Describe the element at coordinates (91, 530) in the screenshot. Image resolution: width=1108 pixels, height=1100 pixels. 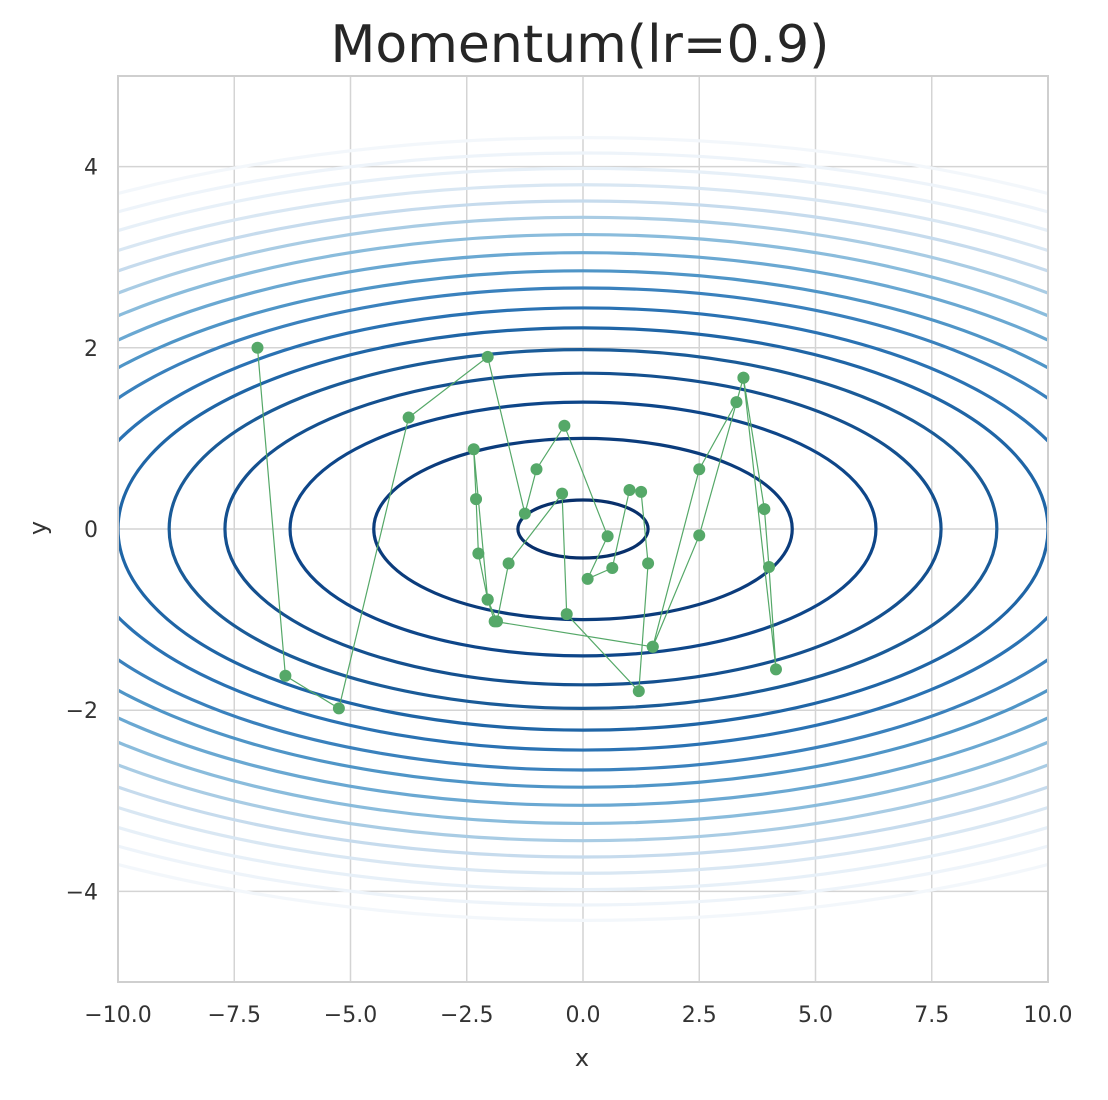
I see `y-tick-label: 0` at that location.